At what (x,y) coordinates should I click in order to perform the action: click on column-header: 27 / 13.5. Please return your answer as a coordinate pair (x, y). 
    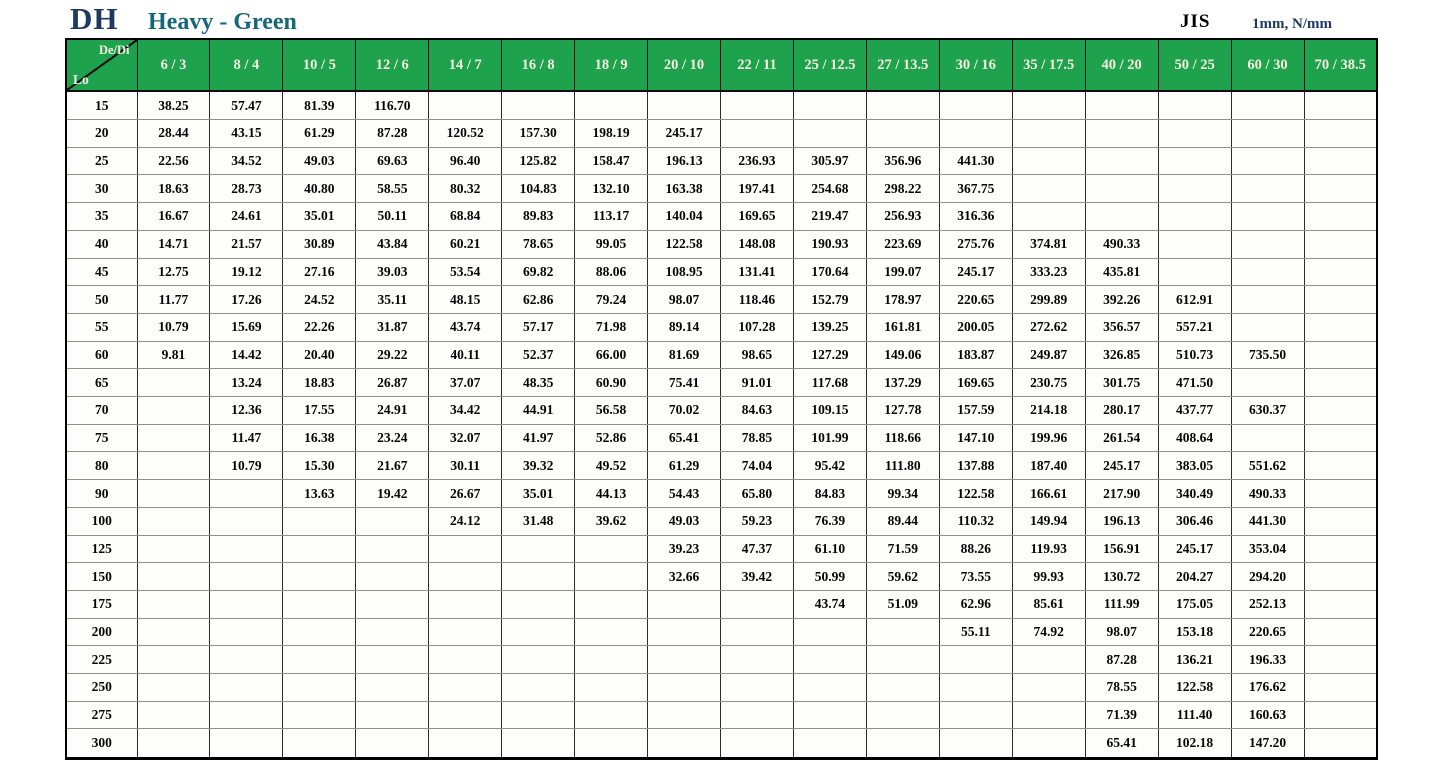
    Looking at the image, I should click on (902, 65).